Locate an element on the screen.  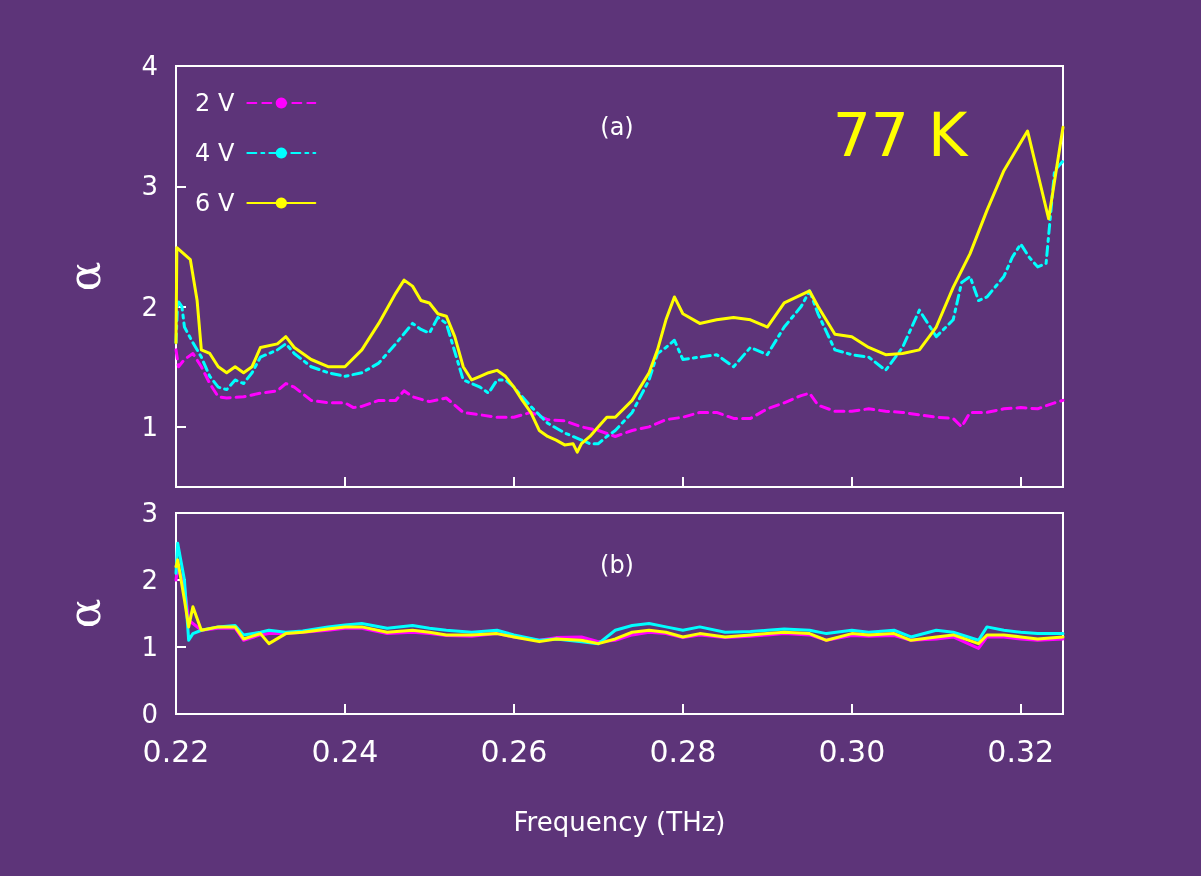
line-series is located at coordinates (619, 393).